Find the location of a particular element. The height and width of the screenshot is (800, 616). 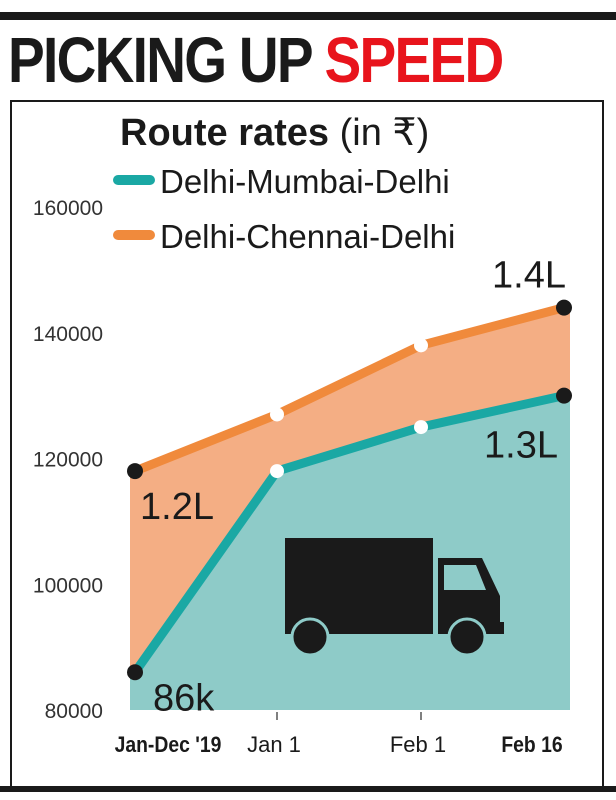

y-axis: 80000 100000 120000 140000 160000 is located at coordinates (68, 460).